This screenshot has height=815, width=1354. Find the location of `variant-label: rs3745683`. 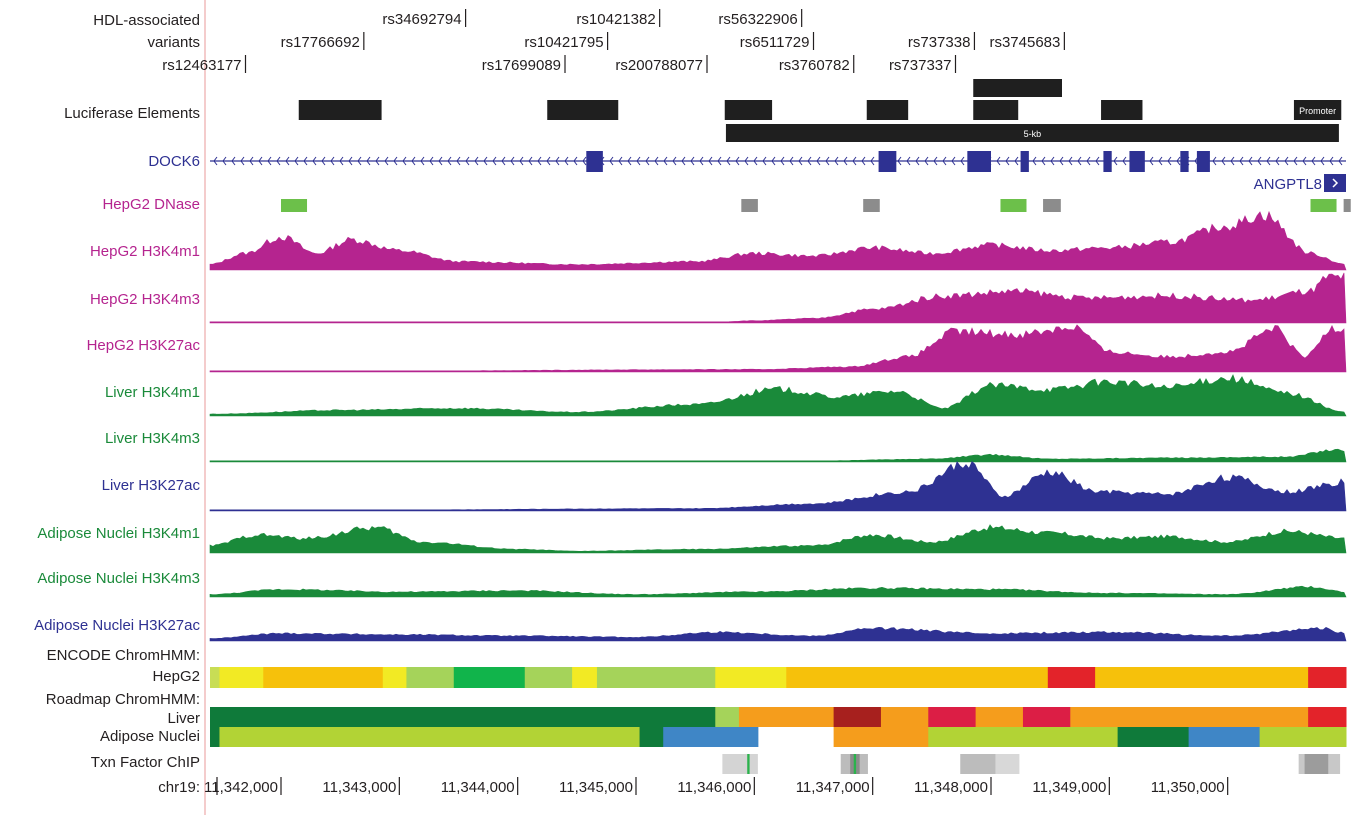

variant-label: rs3745683 is located at coordinates (1024, 42).